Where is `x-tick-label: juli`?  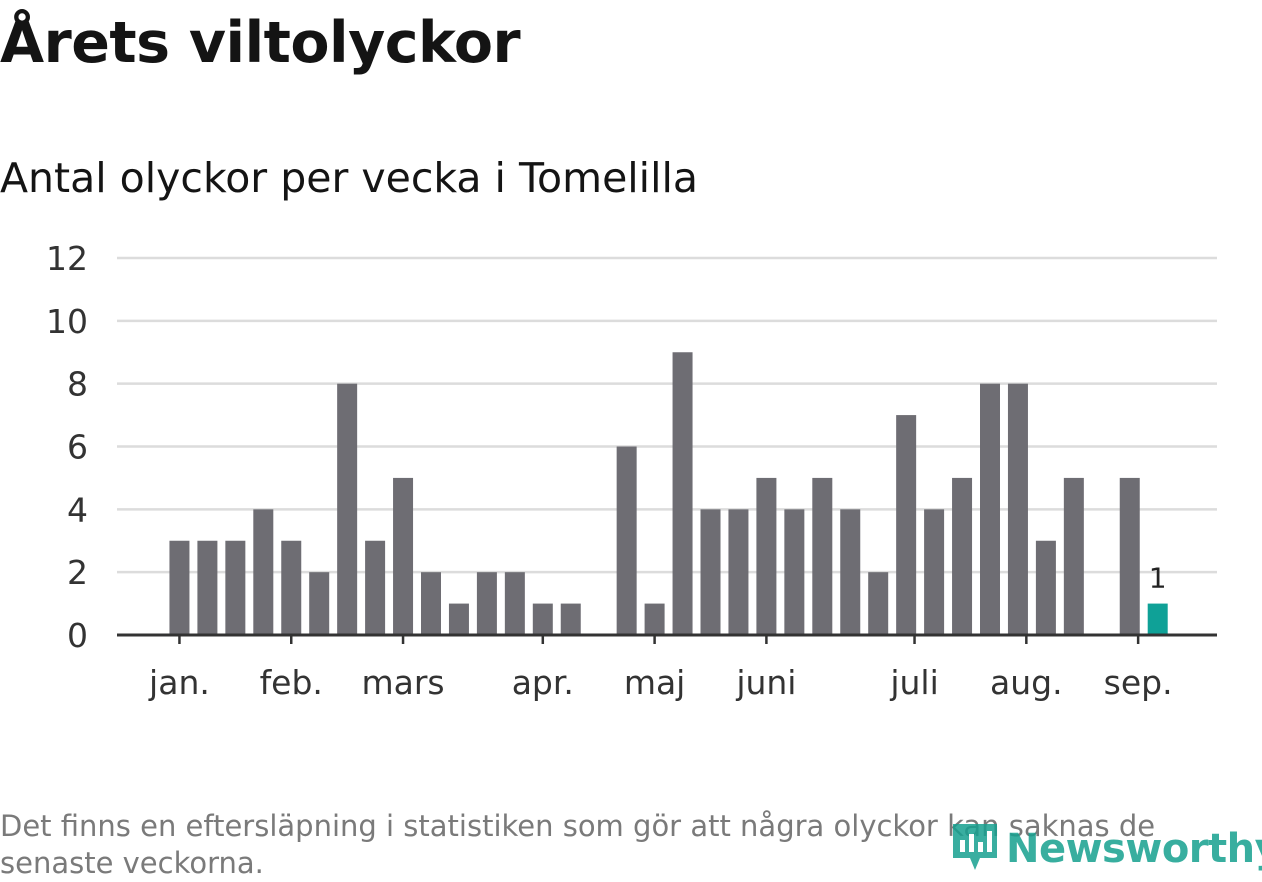
x-tick-label: juli is located at coordinates (913, 682).